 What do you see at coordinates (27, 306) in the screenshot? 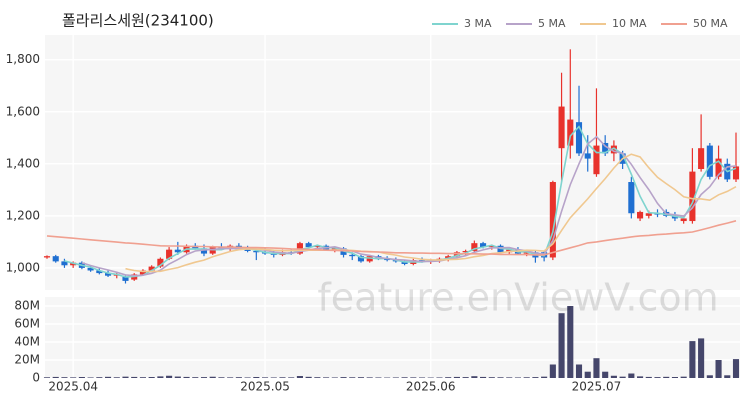
I see `volume-tick-label: 80M` at bounding box center [27, 306].